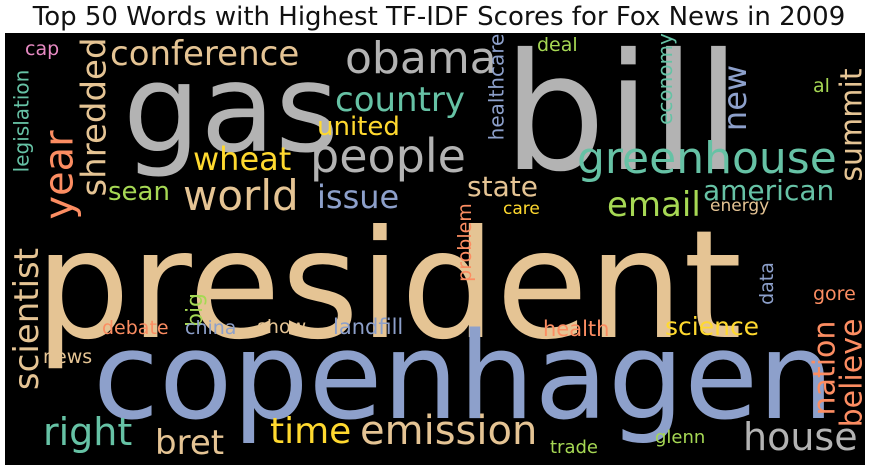 Image resolution: width=878 pixels, height=471 pixels. I want to click on word-sean: sean, so click(139, 192).